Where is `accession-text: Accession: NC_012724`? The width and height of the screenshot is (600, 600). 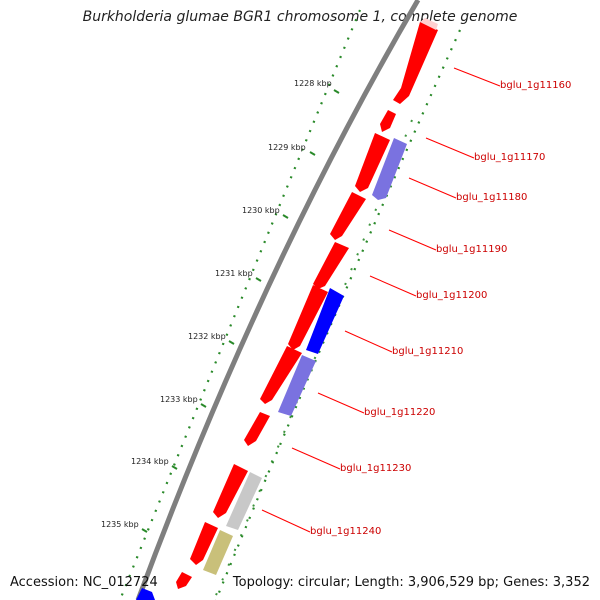
accession-text: Accession: NC_012724 is located at coordinates (84, 582).